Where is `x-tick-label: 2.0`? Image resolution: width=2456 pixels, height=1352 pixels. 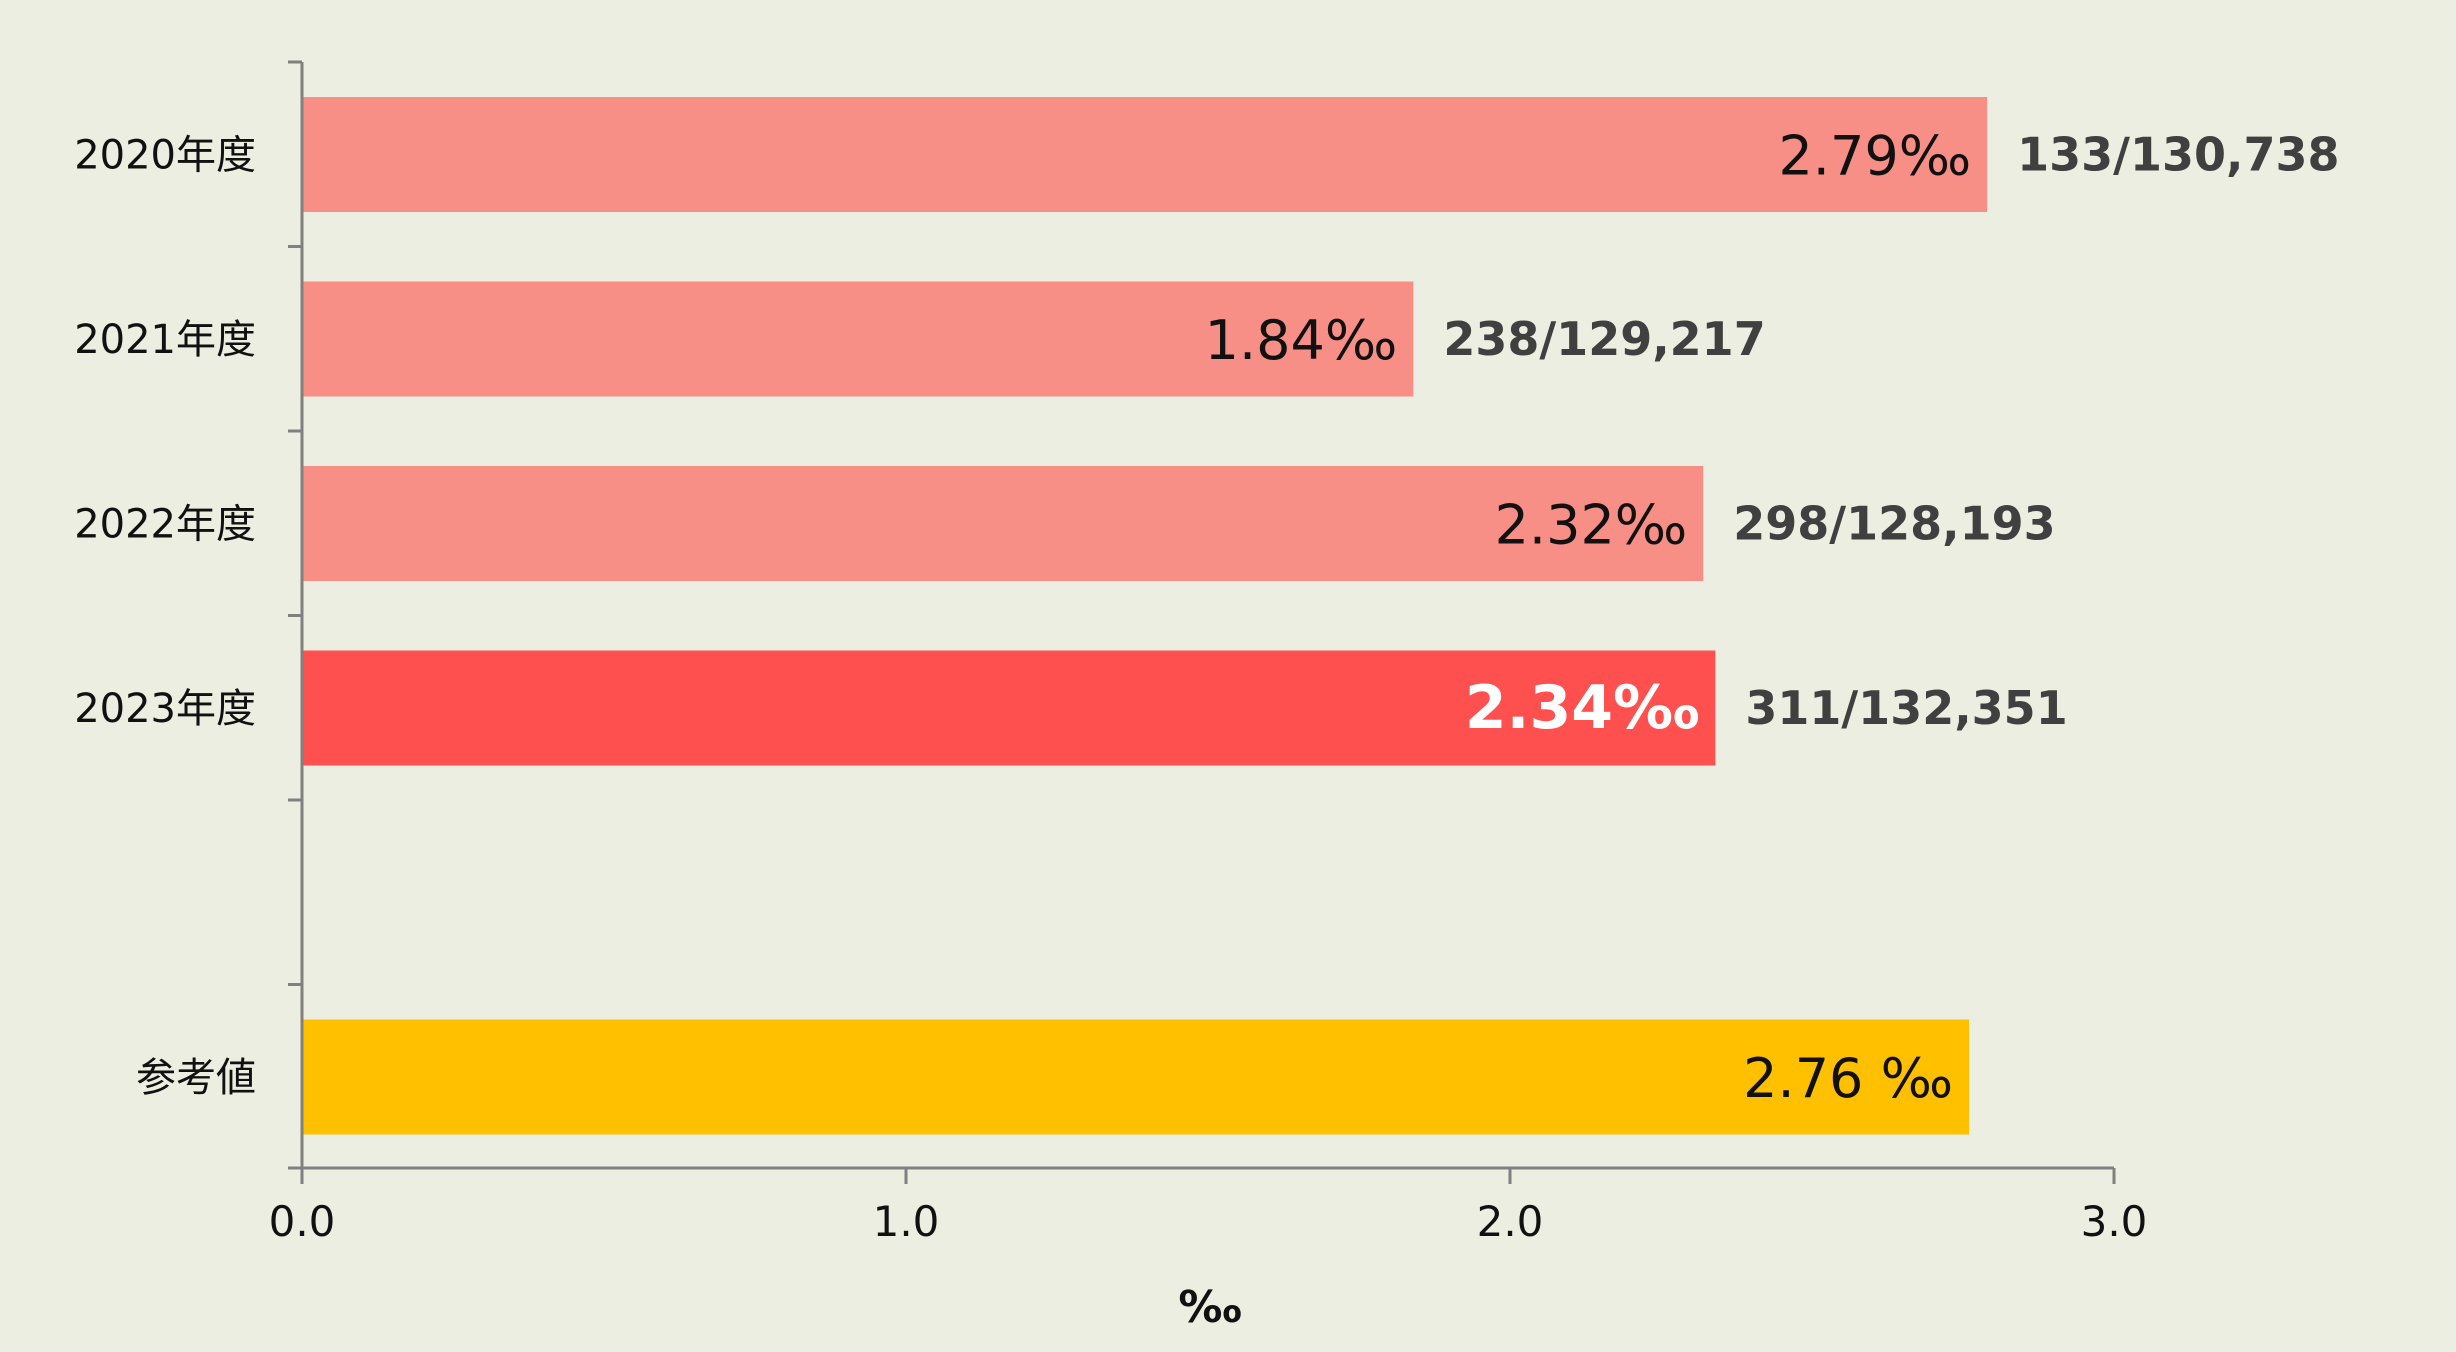
x-tick-label: 2.0 is located at coordinates (1510, 1221).